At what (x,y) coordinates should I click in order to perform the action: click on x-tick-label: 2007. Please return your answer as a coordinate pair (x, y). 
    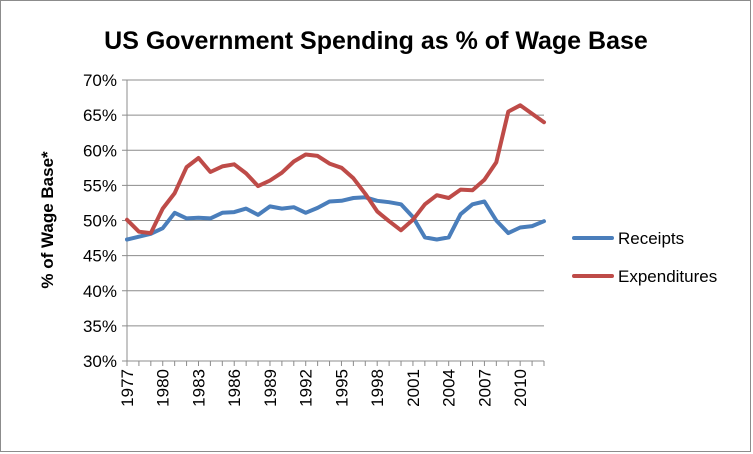
    Looking at the image, I should click on (484, 388).